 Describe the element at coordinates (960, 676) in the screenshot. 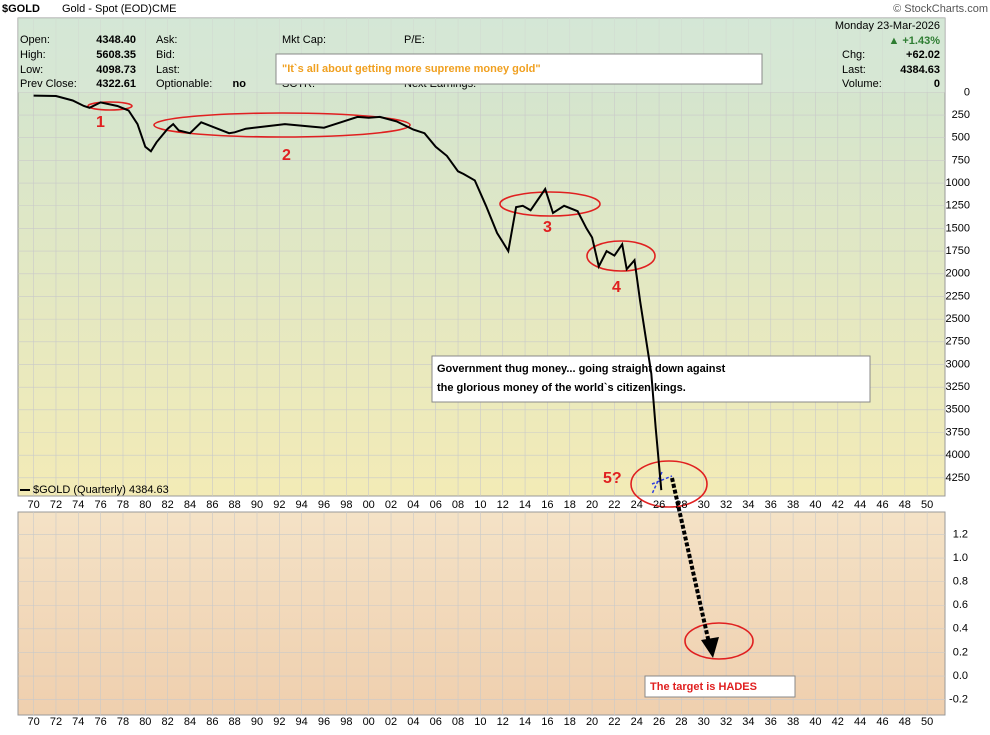

I see `y-tick-label: 0.0` at that location.